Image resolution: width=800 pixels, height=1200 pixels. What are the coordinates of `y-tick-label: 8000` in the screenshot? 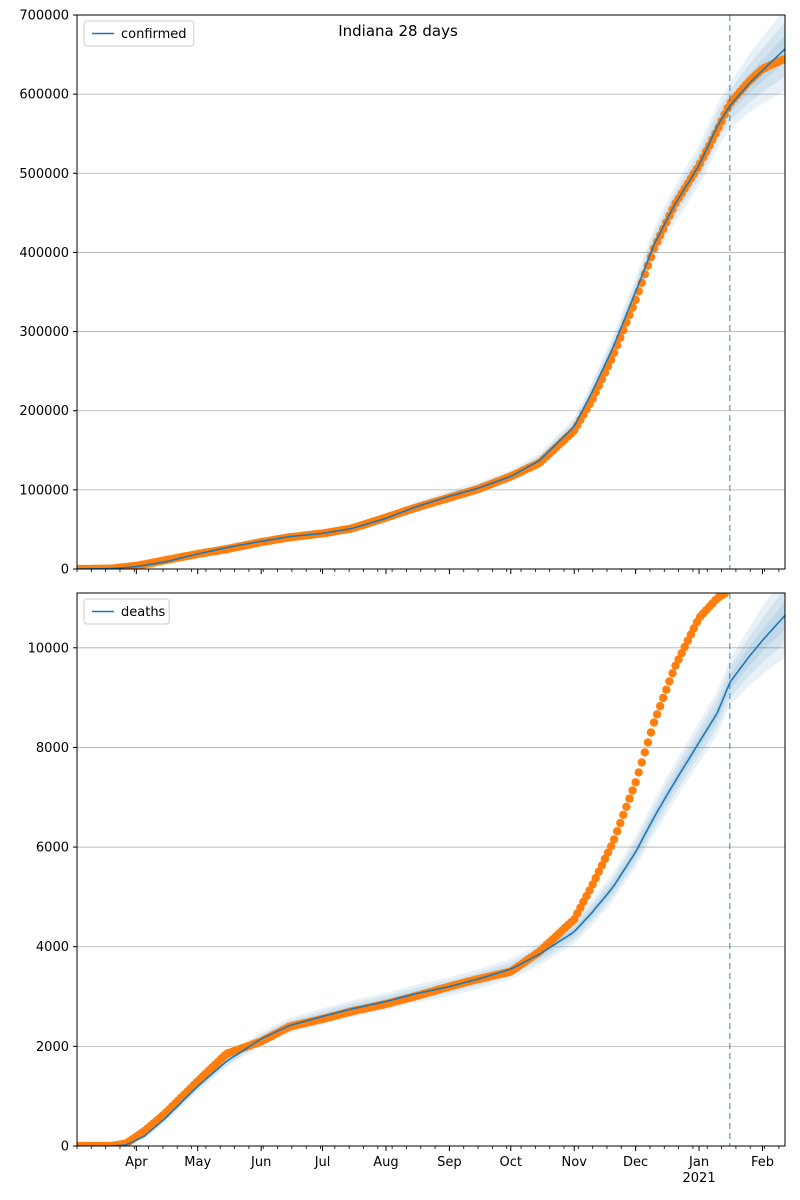 It's located at (52, 748).